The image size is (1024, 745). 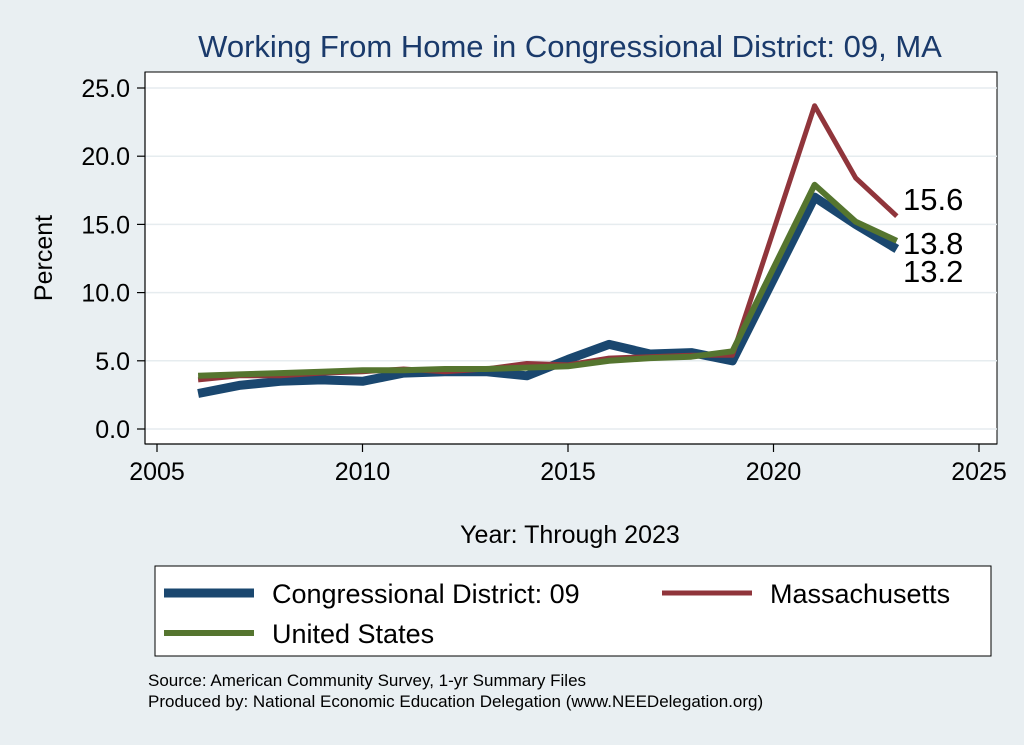 What do you see at coordinates (44, 258) in the screenshot?
I see `y-axis-label: Percent` at bounding box center [44, 258].